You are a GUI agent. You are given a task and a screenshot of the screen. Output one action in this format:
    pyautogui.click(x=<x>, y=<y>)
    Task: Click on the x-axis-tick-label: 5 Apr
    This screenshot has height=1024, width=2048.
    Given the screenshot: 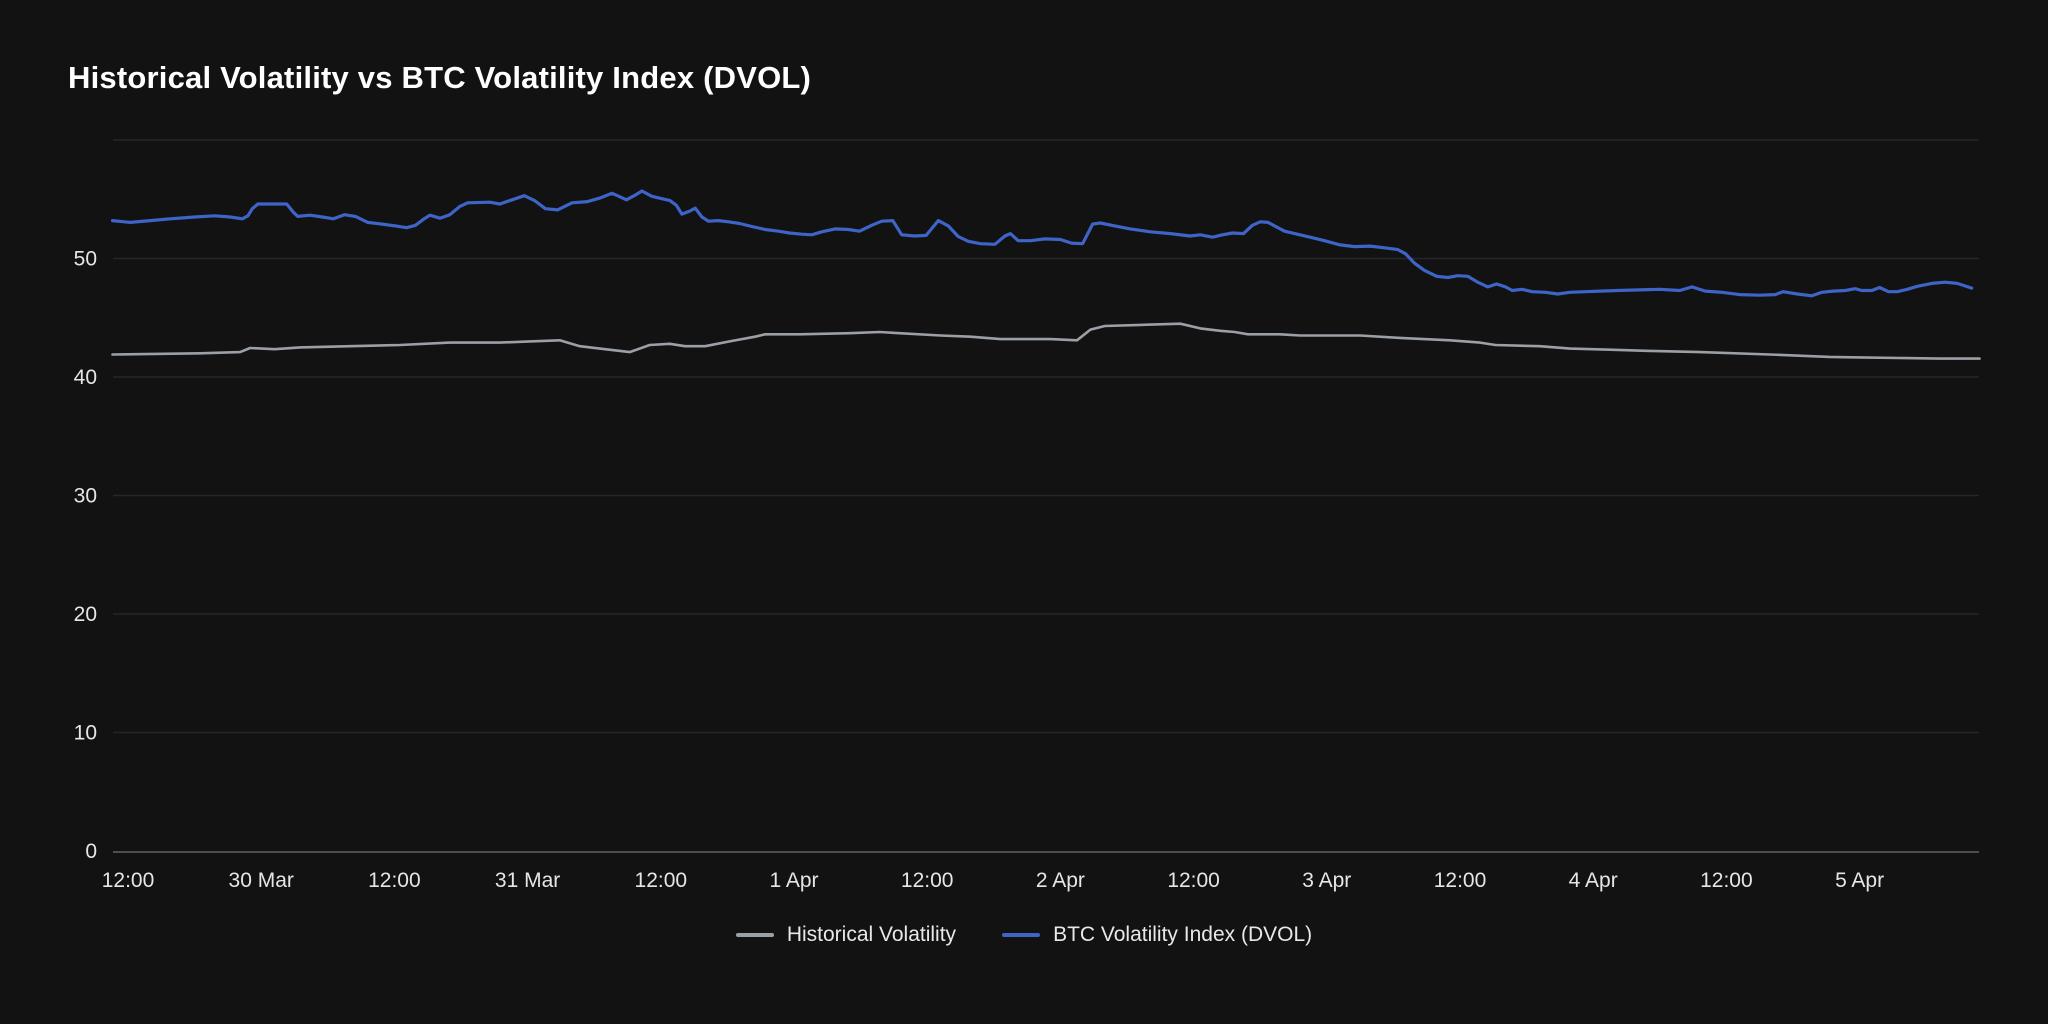 What is the action you would take?
    pyautogui.click(x=1859, y=880)
    